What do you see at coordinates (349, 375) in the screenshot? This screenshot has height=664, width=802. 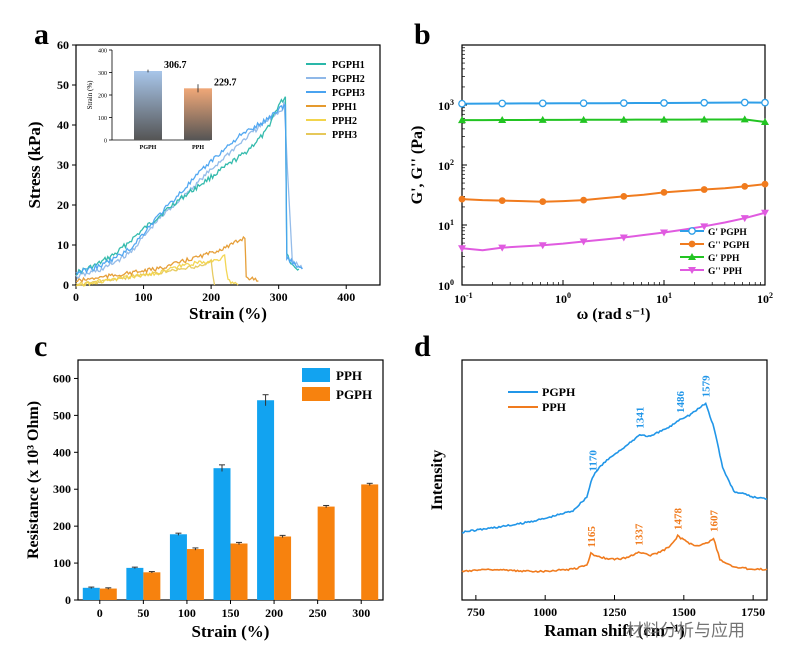 I see `panel-c-legend-label: PPH` at bounding box center [349, 375].